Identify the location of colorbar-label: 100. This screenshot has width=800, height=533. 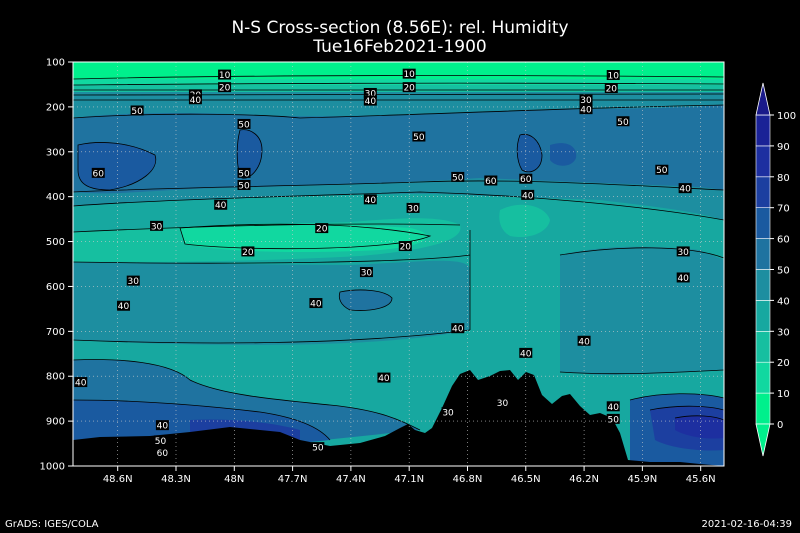
(786, 116).